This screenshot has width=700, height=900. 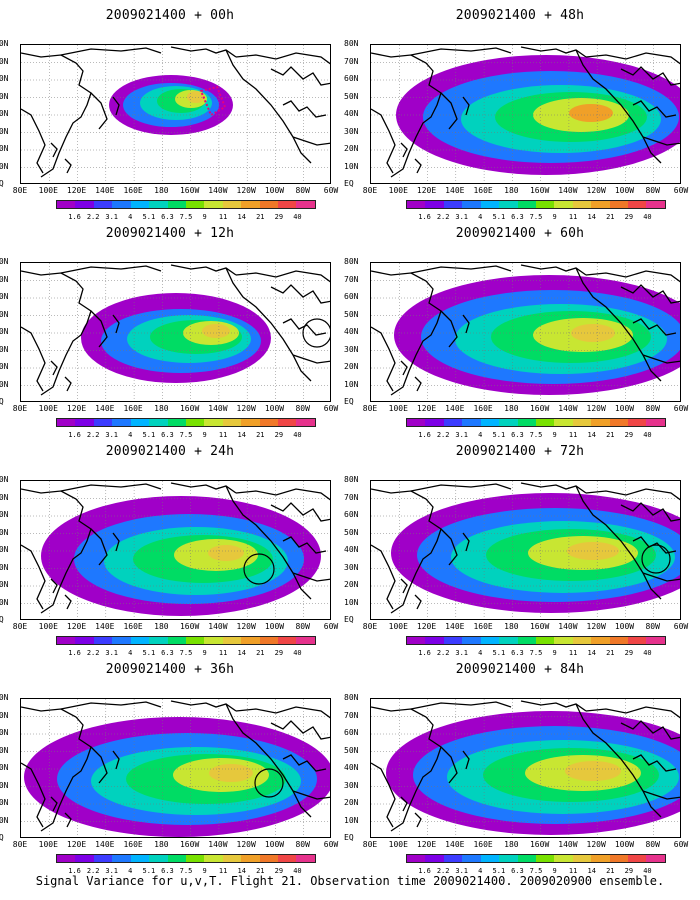 I want to click on longitude-tick-label: 80W, so click(x=302, y=190).